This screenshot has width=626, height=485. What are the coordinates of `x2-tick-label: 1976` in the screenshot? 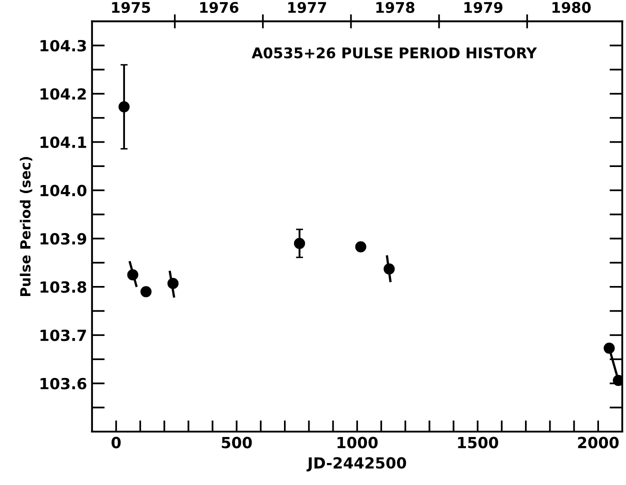 It's located at (219, 7).